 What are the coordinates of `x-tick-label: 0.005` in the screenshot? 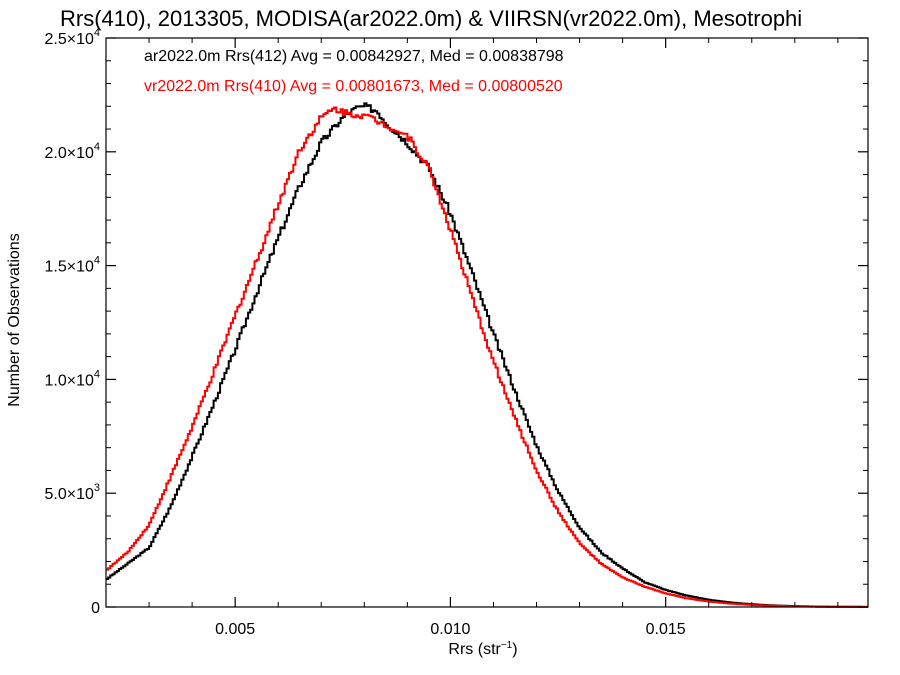 It's located at (235, 629).